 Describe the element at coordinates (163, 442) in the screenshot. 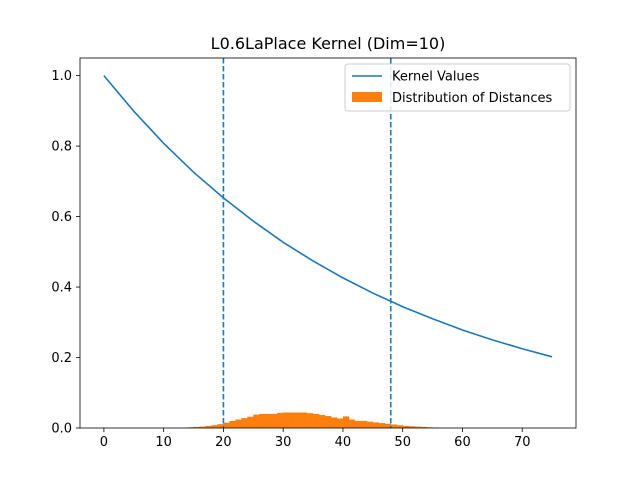

I see `x-tick-label: 10` at that location.